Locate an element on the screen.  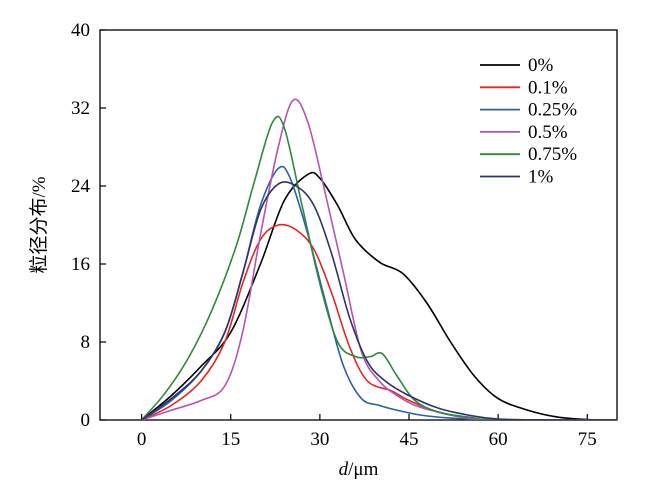
legend-entry-label: 0.1% is located at coordinates (548, 87).